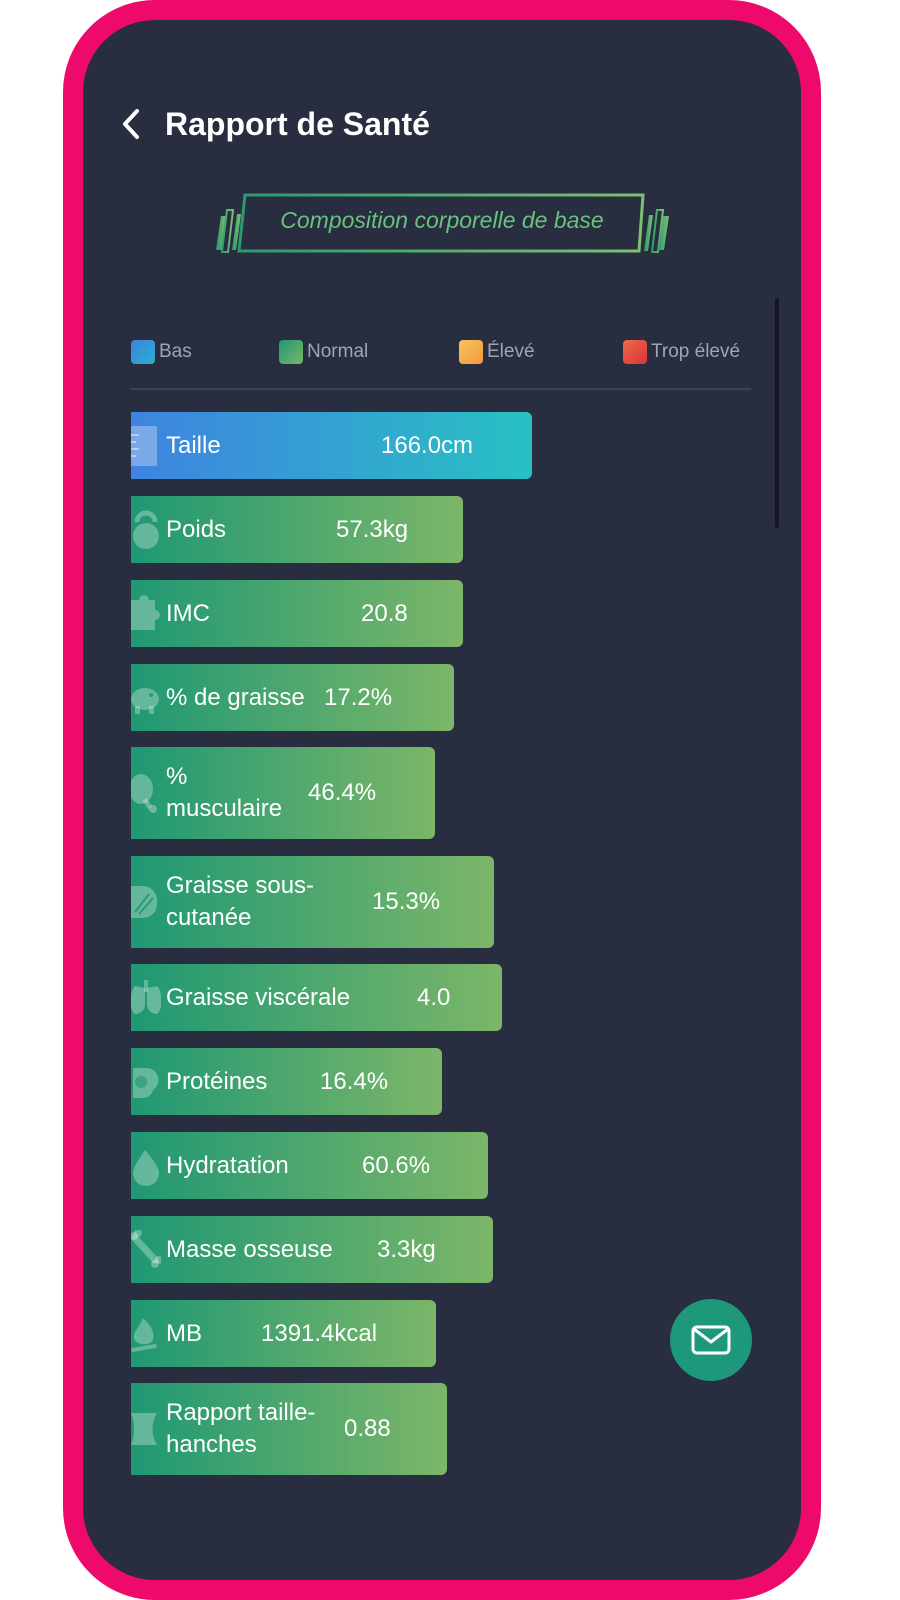 This screenshot has width=900, height=1600. What do you see at coordinates (441, 355) in the screenshot?
I see `legend: Bas Normal Élevé Trop élevé` at bounding box center [441, 355].